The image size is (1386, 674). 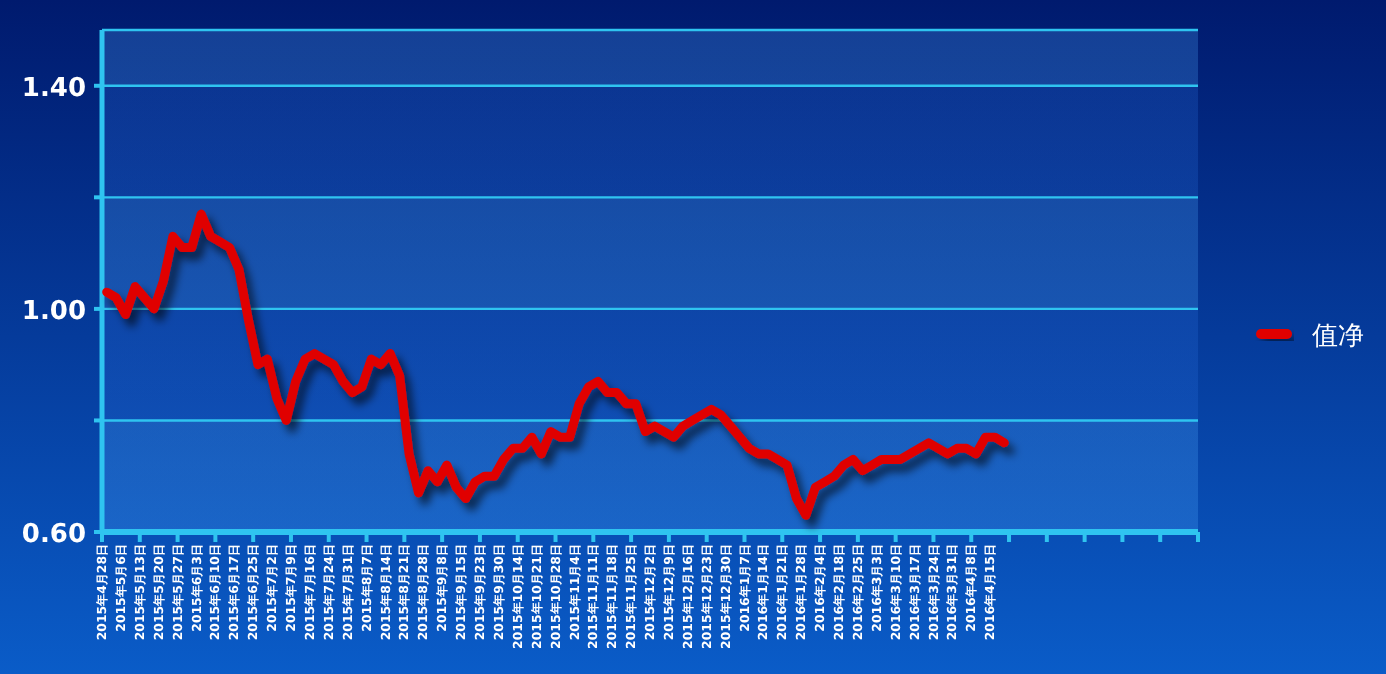 I want to click on y-tick-label: 1.00, so click(x=53, y=311).